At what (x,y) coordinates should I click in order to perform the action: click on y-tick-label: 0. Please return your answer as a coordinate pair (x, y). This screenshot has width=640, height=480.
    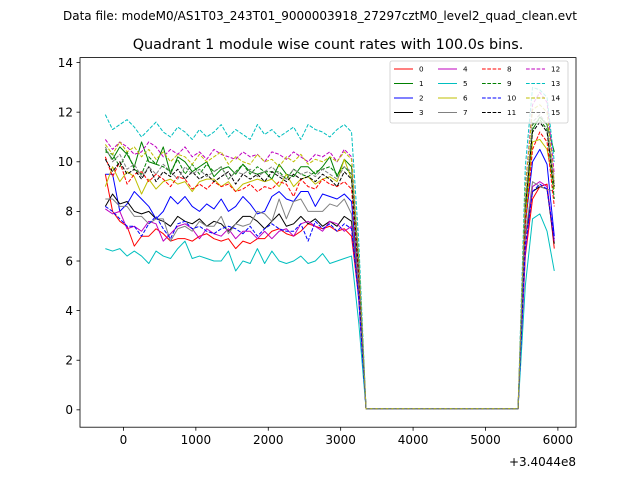
    Looking at the image, I should click on (69, 410).